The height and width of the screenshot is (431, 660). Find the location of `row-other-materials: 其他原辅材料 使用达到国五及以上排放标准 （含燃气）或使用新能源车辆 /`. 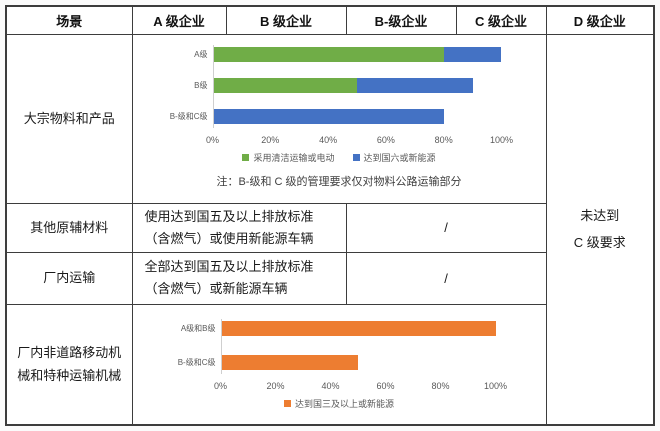

row-other-materials: 其他原辅材料 使用达到国五及以上排放标准 （含燃气）或使用新能源车辆 / is located at coordinates (329, 227).